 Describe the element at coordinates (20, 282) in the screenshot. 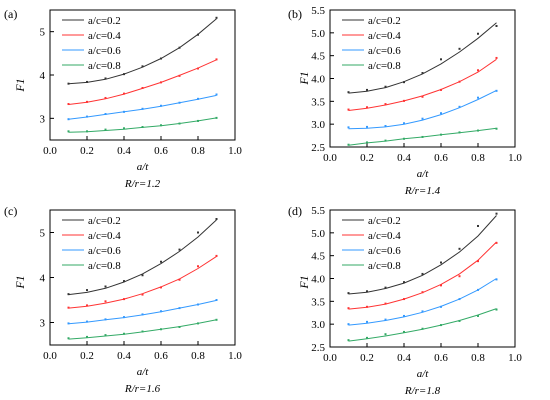

I see `y-axis-title: F1` at that location.